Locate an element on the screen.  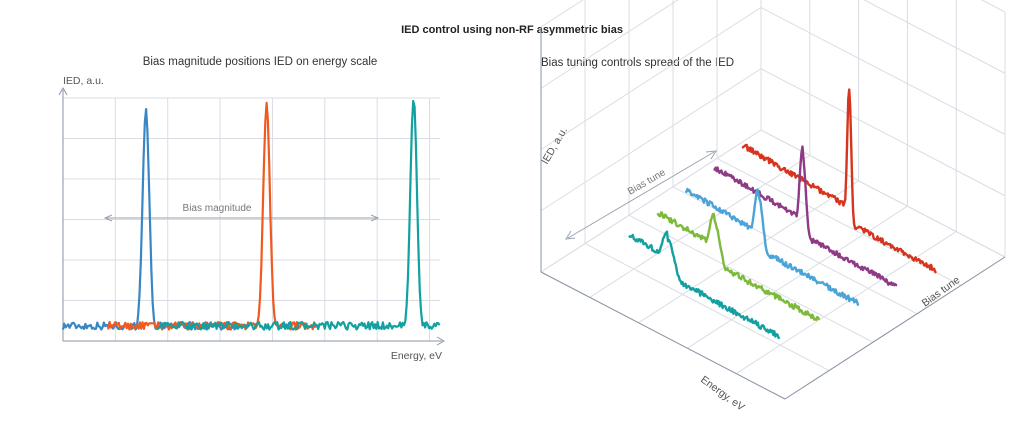
right-series-red is located at coordinates (839, 181).